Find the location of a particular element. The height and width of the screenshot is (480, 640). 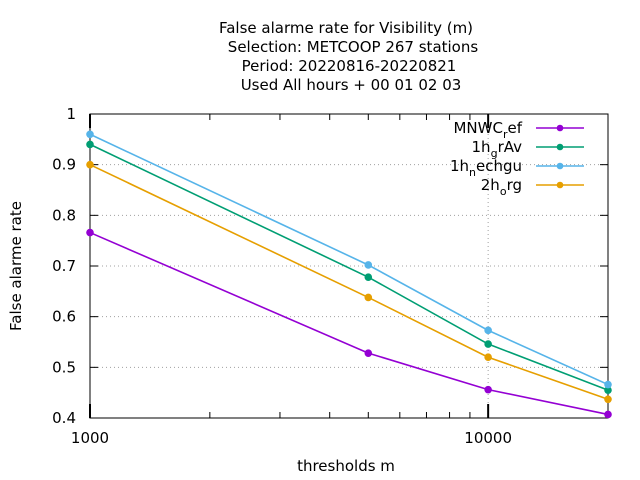

title-line-3: Period: 20220816-20220821 is located at coordinates (349, 66).